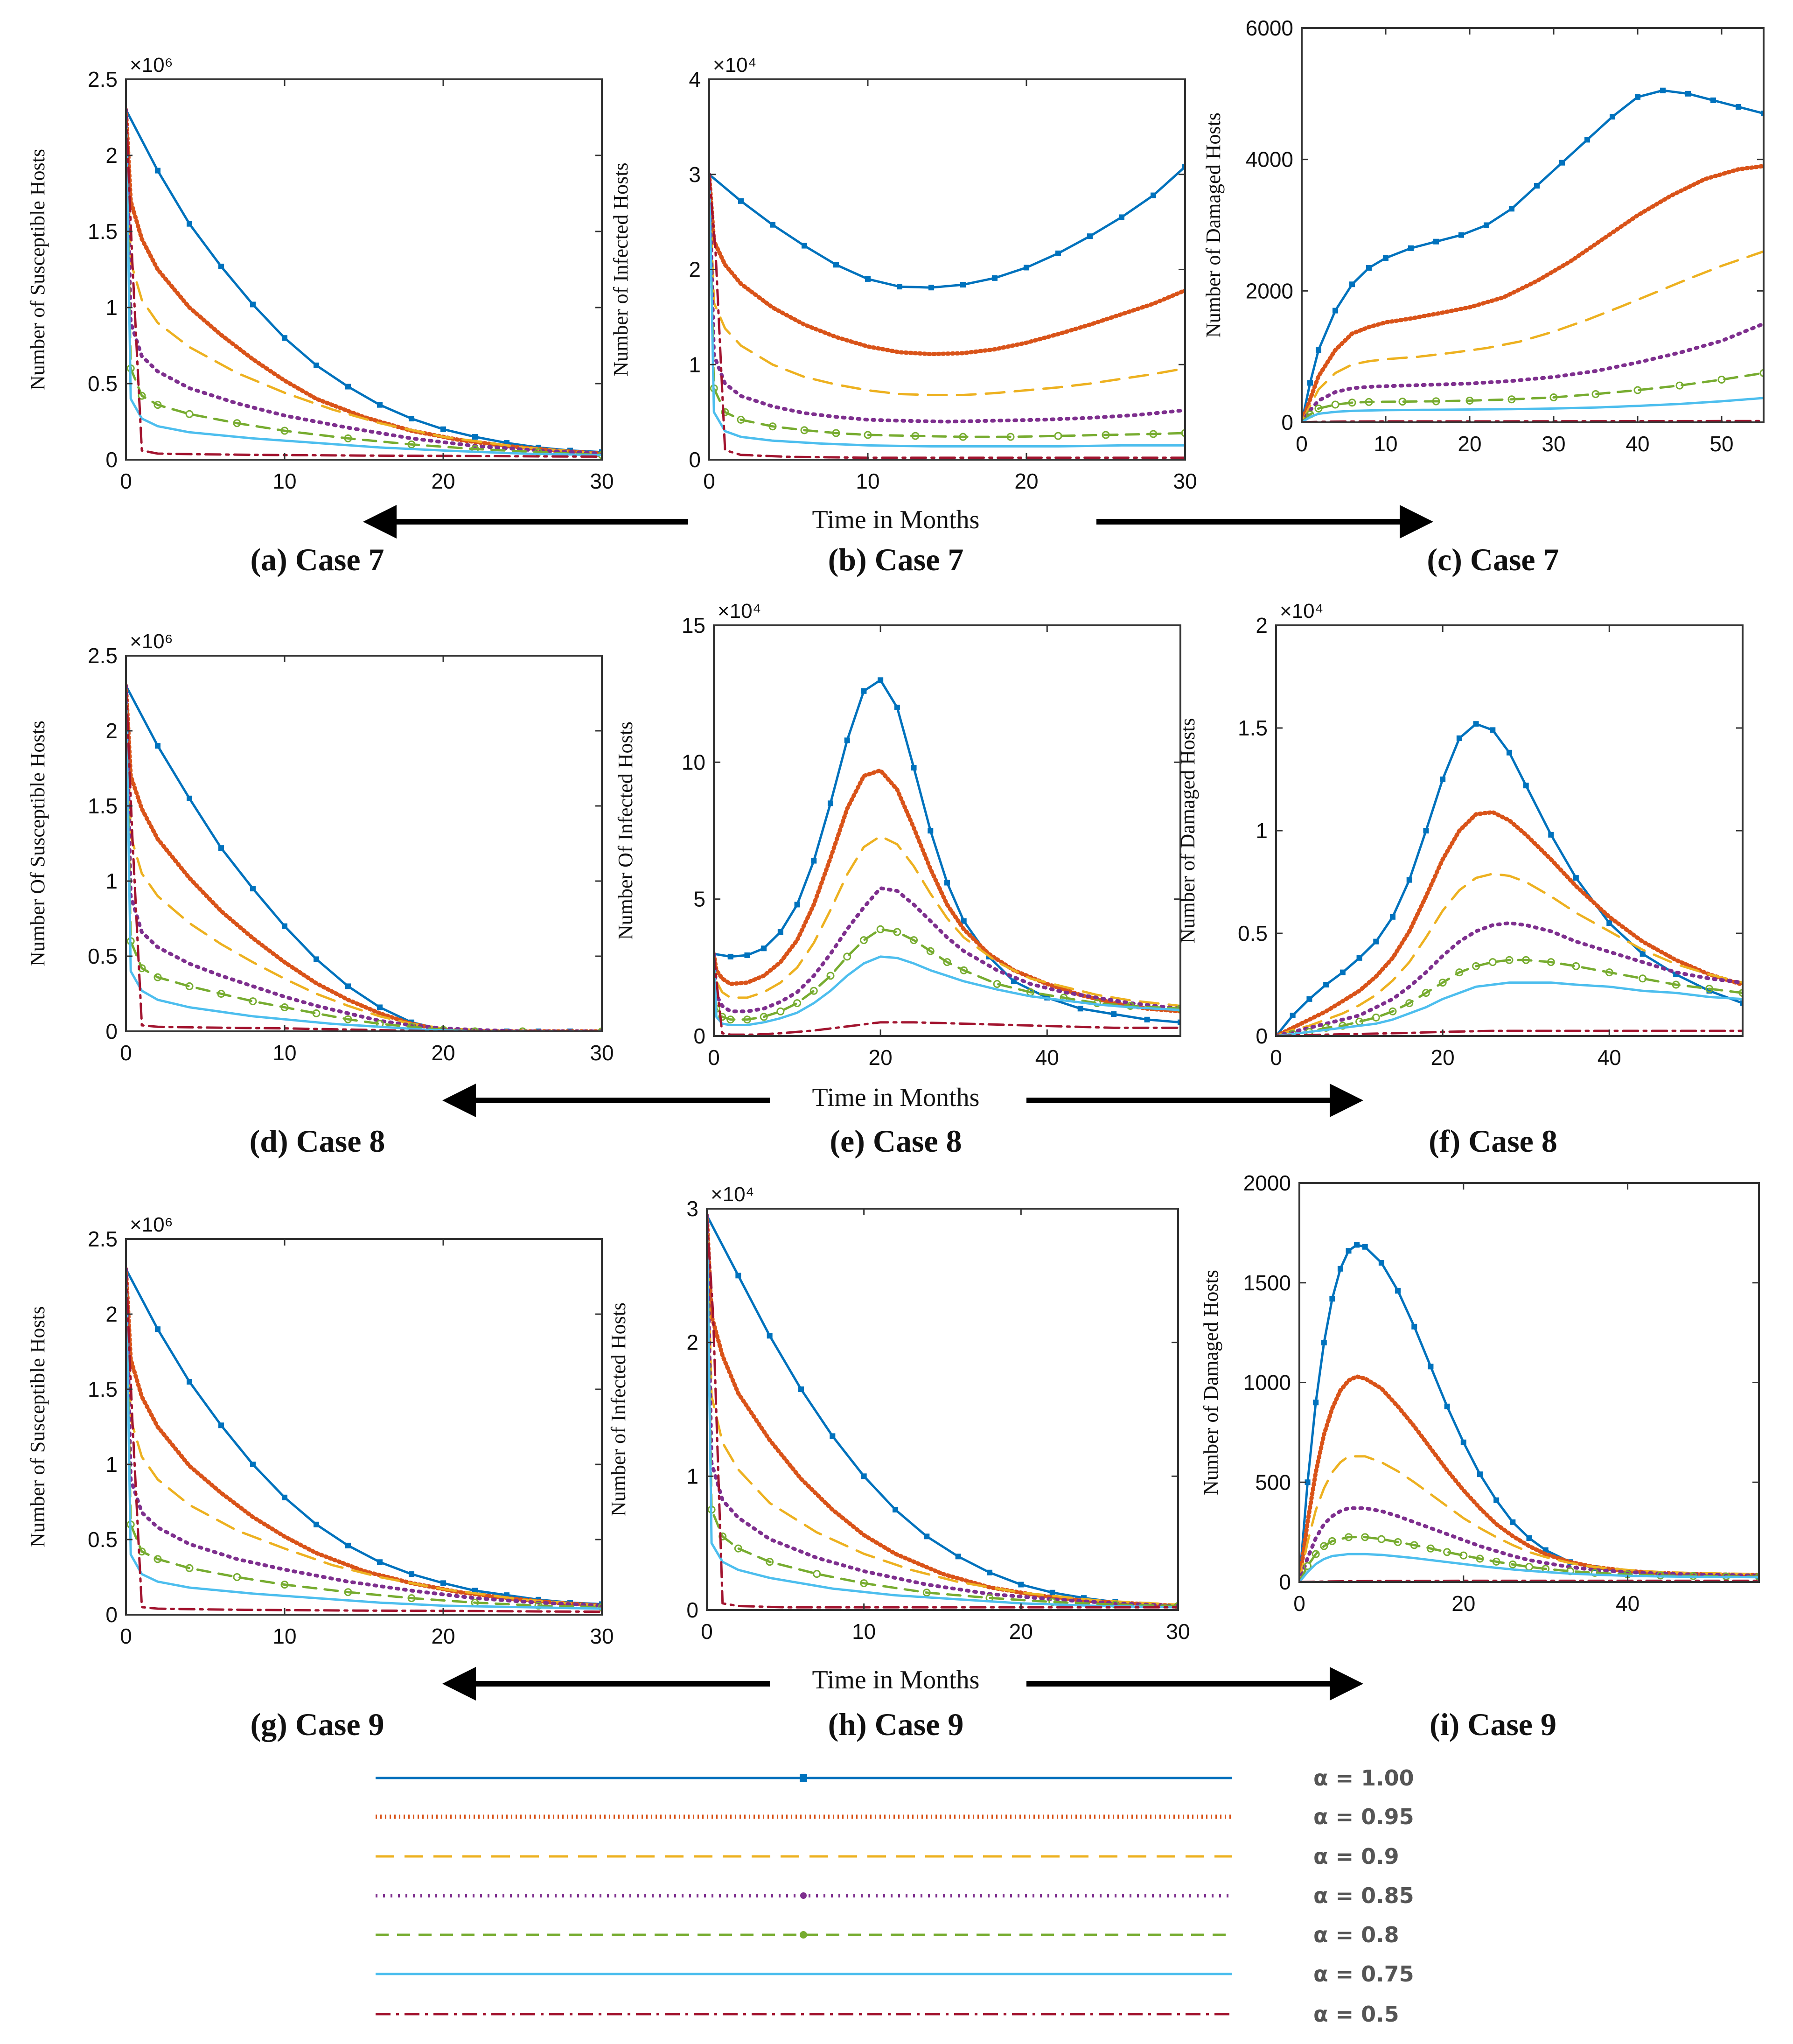 The height and width of the screenshot is (2044, 1793). Describe the element at coordinates (1363, 1778) in the screenshot. I see `legend-label-a100: α = 1.00` at that location.